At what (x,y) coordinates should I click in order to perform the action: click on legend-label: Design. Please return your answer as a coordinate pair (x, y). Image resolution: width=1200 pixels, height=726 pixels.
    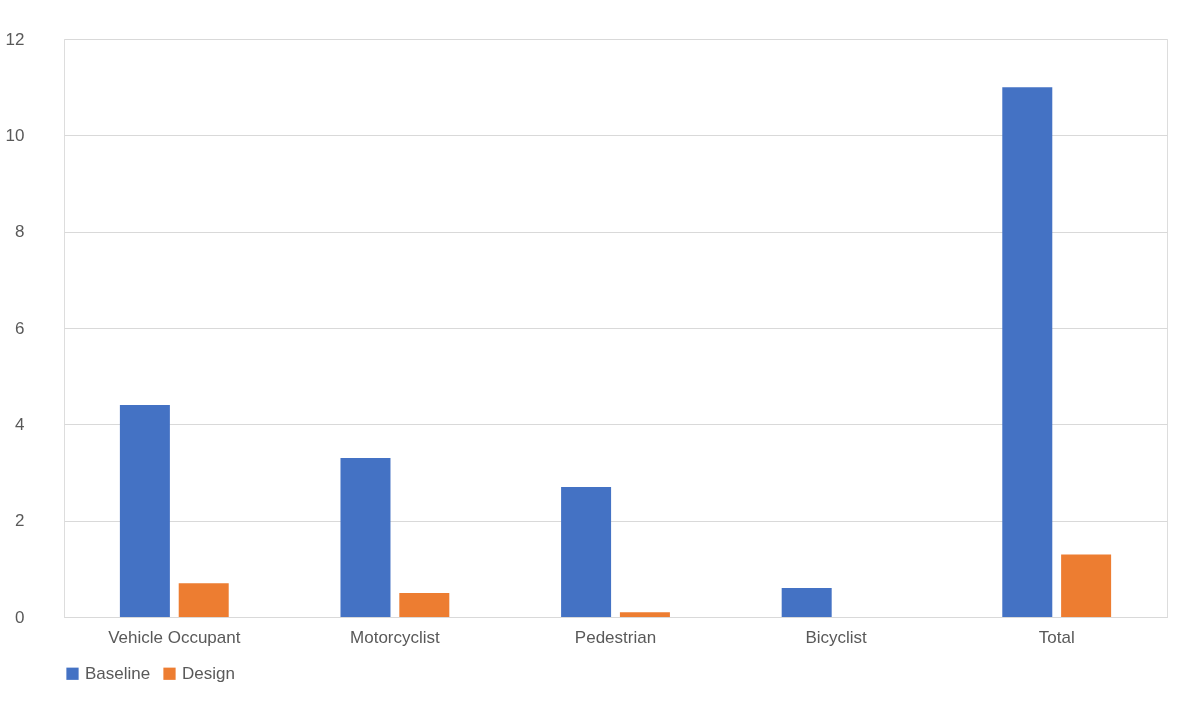
    Looking at the image, I should click on (208, 673).